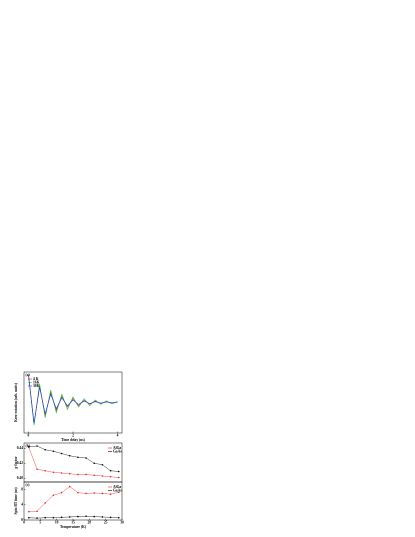 Image resolution: width=415 pixels, height=537 pixels. What do you see at coordinates (20, 448) in the screenshot?
I see `y-tick-label: 0.44` at bounding box center [20, 448].